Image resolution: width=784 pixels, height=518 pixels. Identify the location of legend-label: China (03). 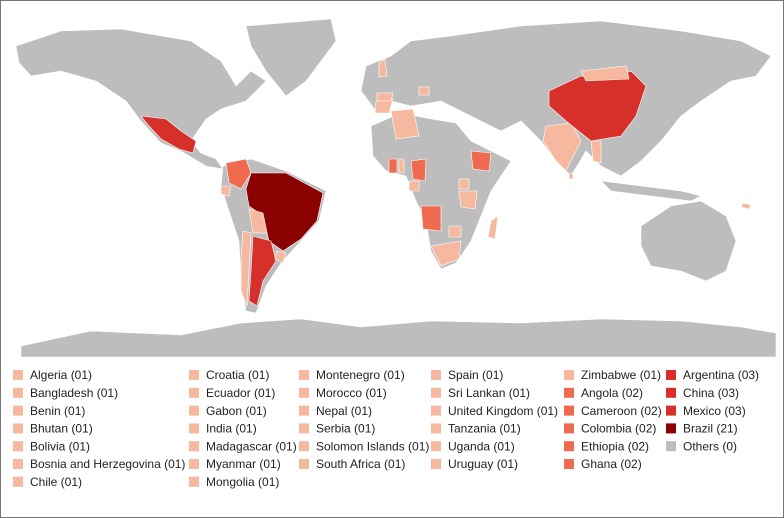
(711, 393).